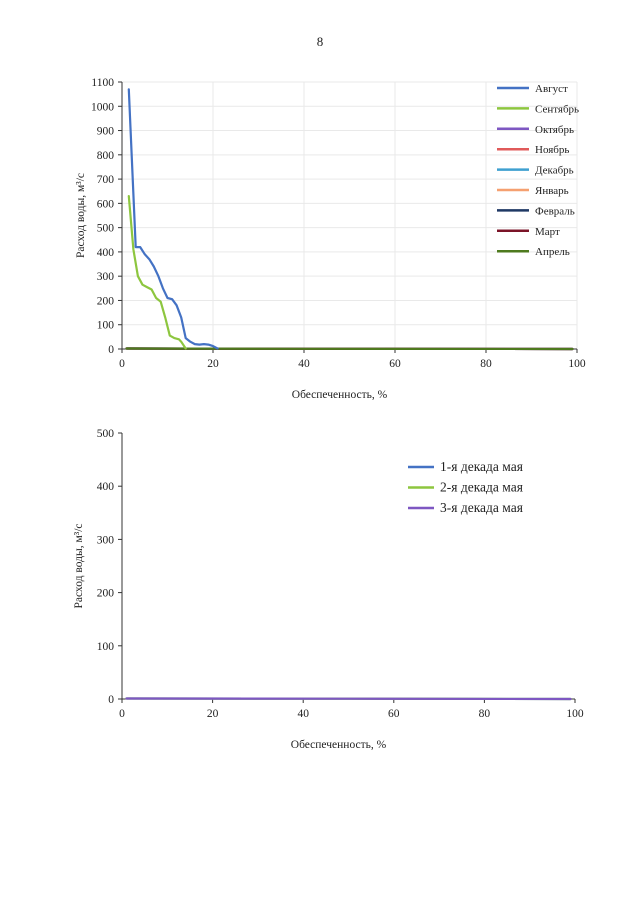  I want to click on chart1-y-tick-label: 300, so click(106, 277).